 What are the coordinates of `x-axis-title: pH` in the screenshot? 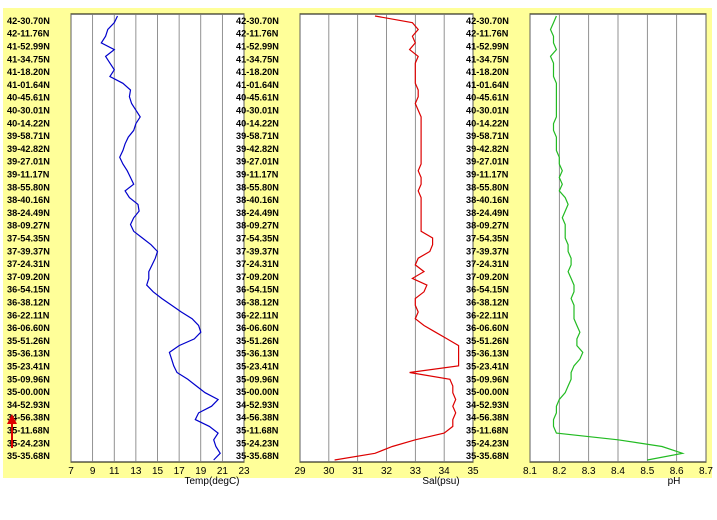 It's located at (674, 481).